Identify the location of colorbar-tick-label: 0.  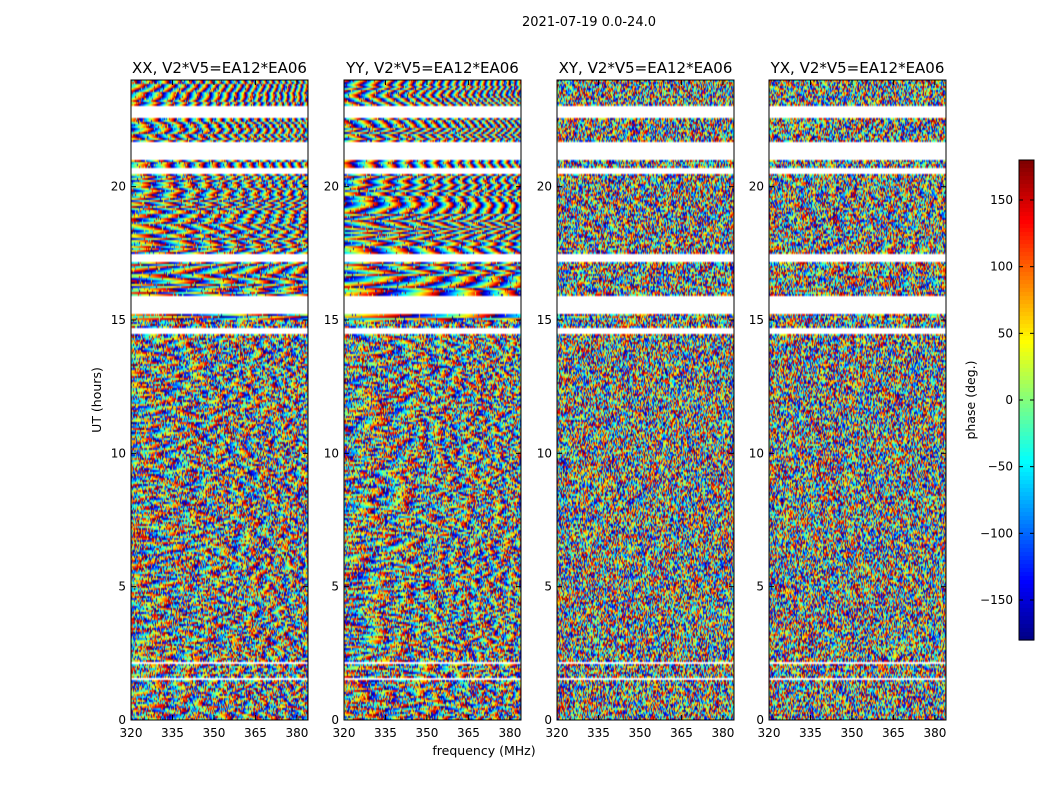
(1009, 400).